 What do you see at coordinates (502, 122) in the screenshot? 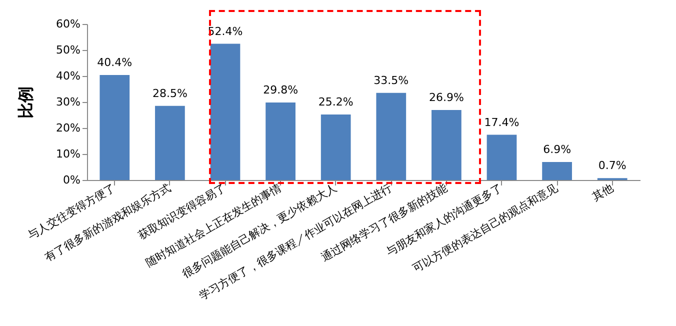
I see `data-label: 17.4%` at bounding box center [502, 122].